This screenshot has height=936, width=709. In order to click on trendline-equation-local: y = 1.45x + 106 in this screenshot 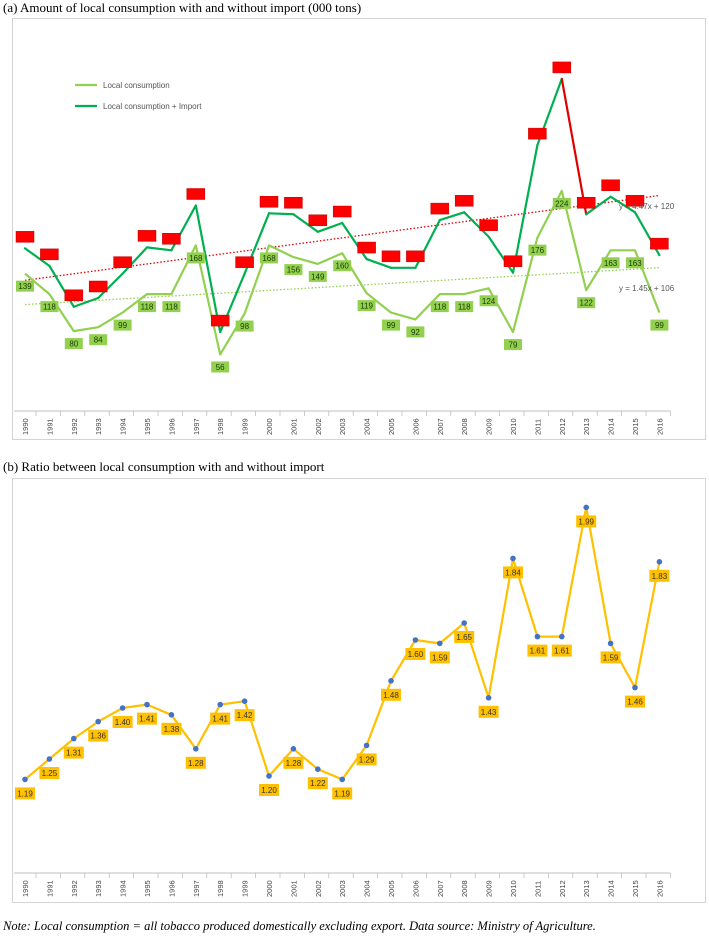, I will do `click(647, 288)`.